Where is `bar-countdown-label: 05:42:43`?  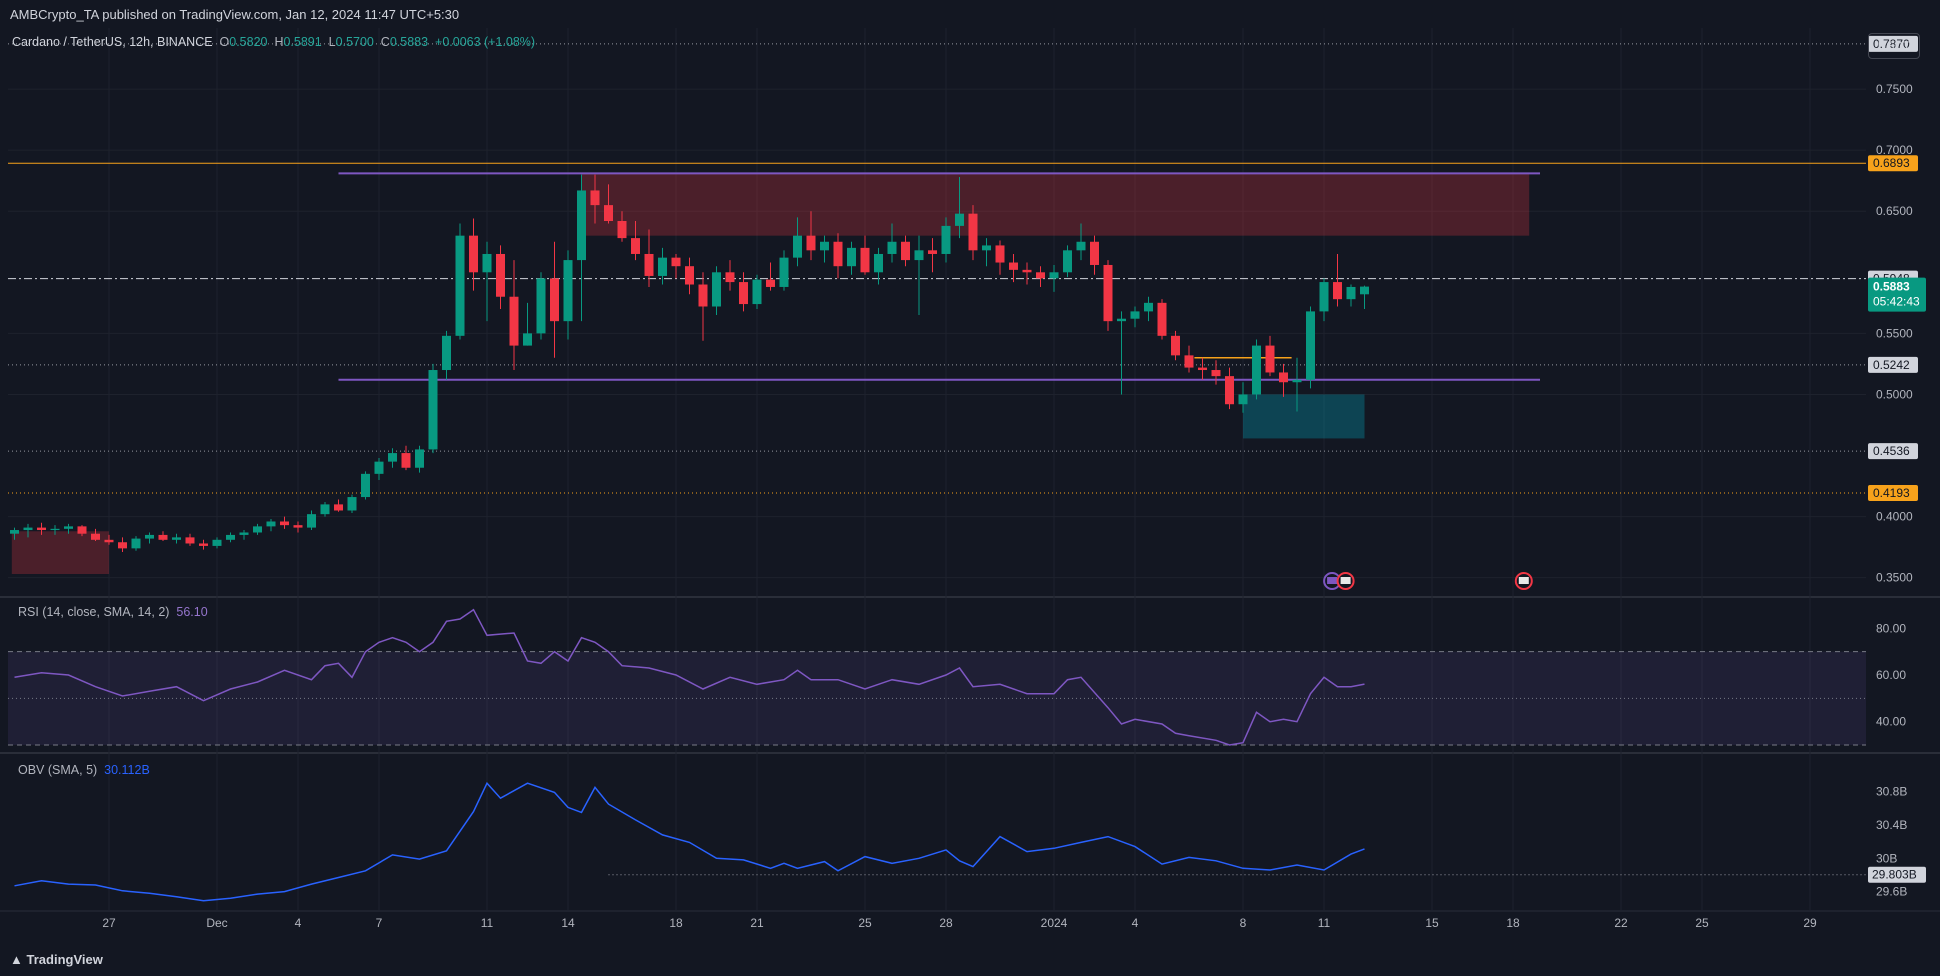 bar-countdown-label: 05:42:43 is located at coordinates (1896, 302).